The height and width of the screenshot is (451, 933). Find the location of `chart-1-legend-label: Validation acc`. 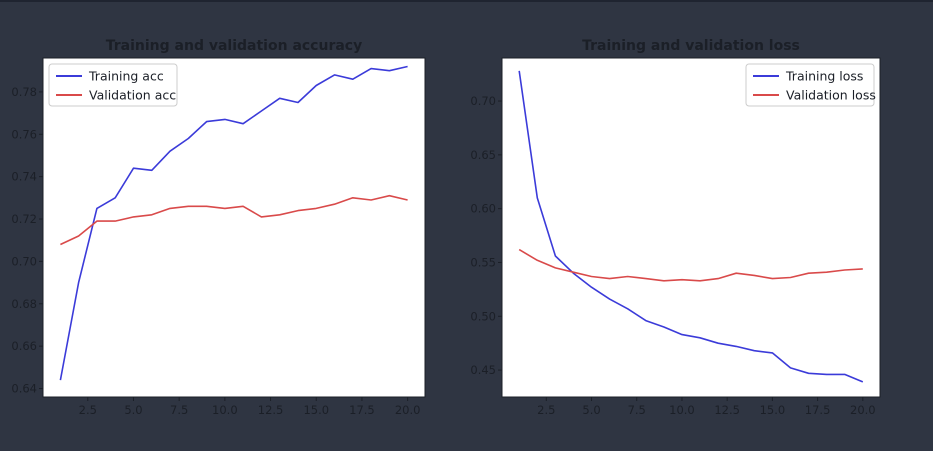

chart-1-legend-label: Validation acc is located at coordinates (132, 95).